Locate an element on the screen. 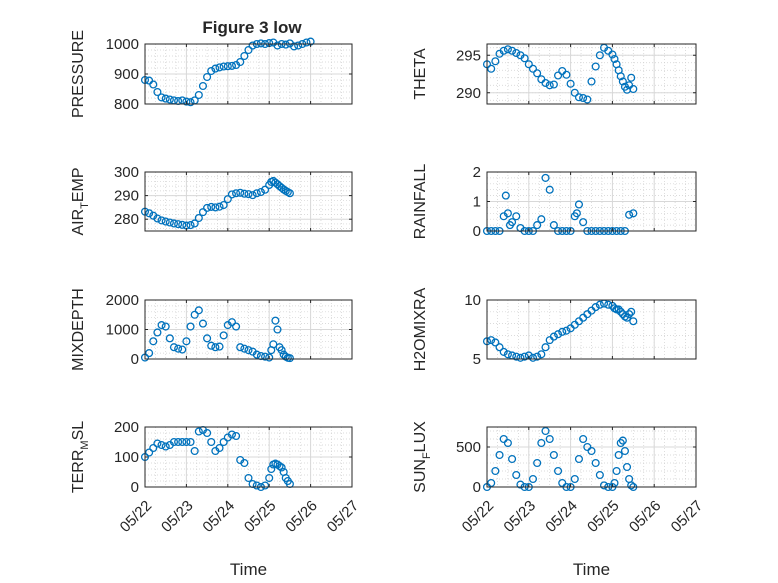 This screenshot has width=778, height=583. x-tick-label: 05/24 is located at coordinates (561, 516).